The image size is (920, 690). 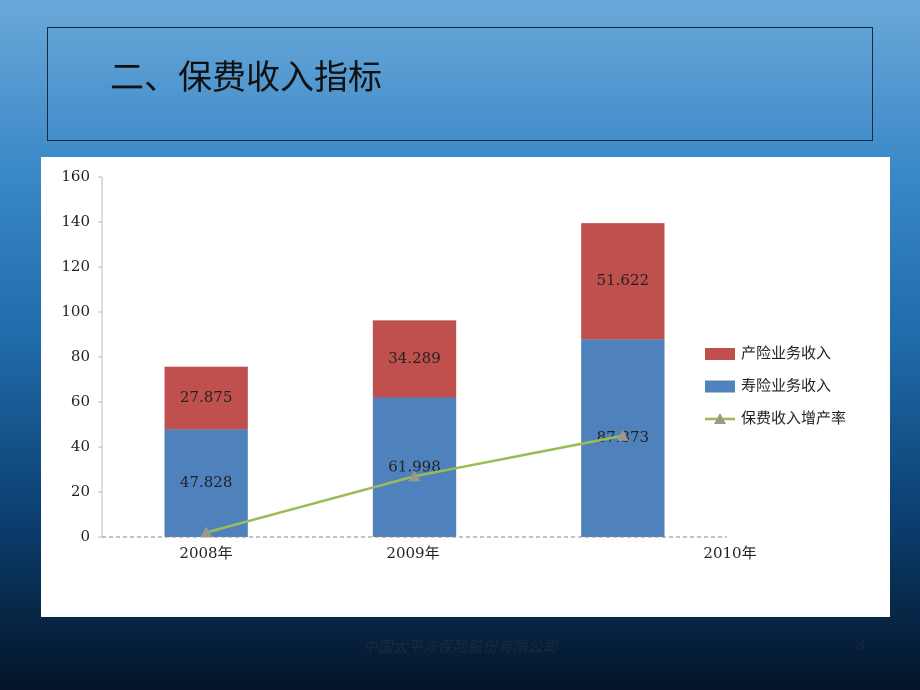 I want to click on data-label: 34.289, so click(x=414, y=358).